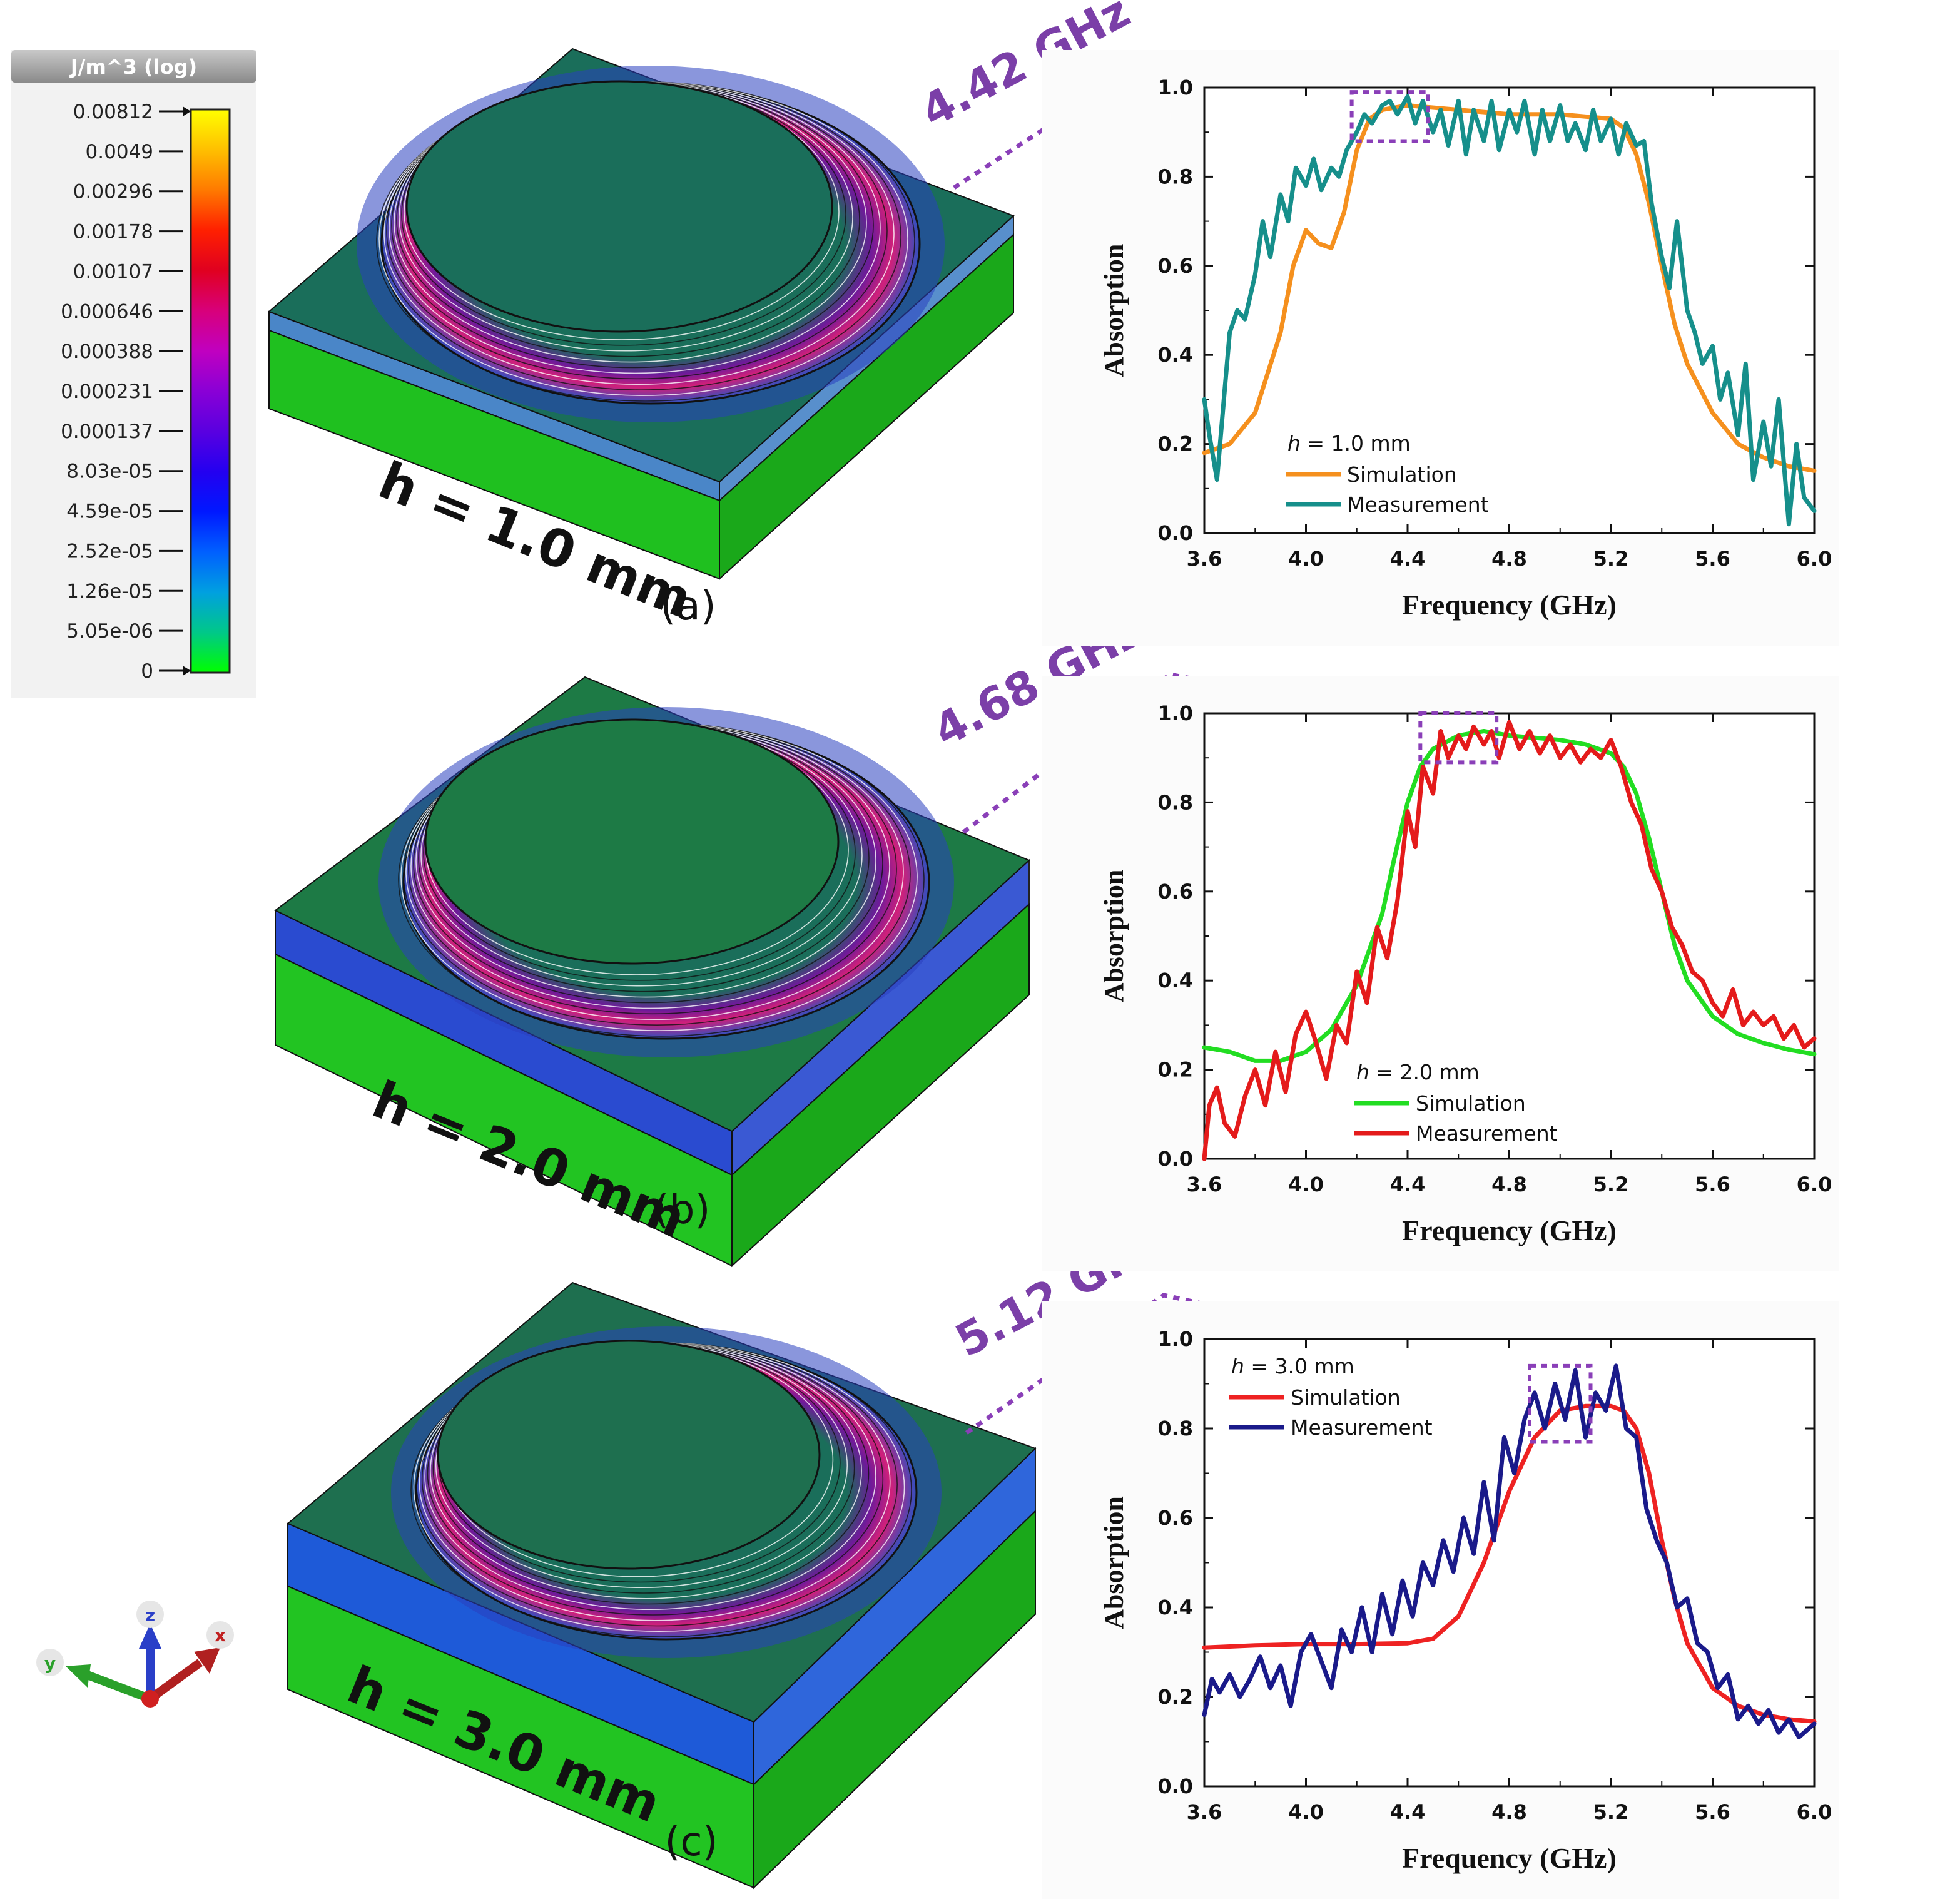 The width and height of the screenshot is (1940, 1904). I want to click on legend: h = 2.0 mm Simulation Measurement, so click(1456, 1103).